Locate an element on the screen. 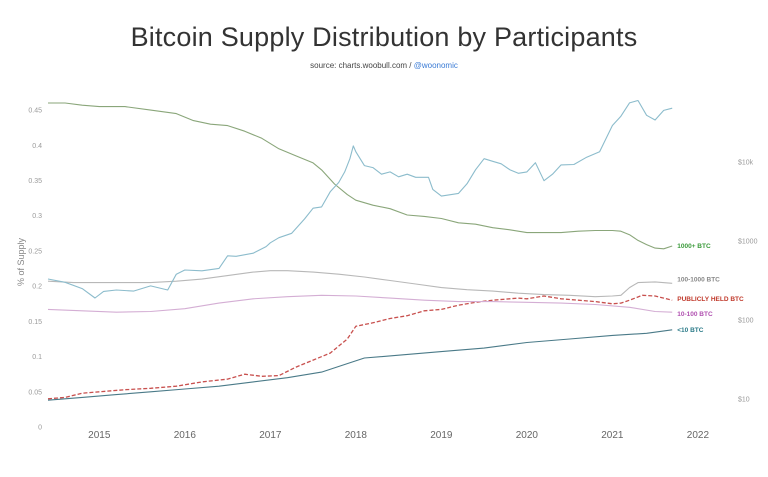  series-label: <10 BTC is located at coordinates (690, 330).